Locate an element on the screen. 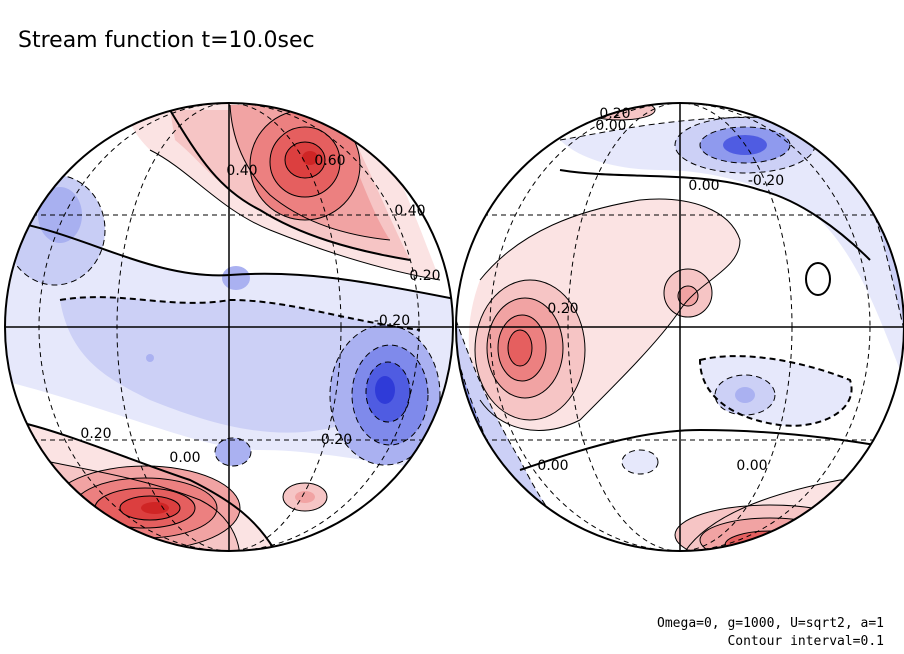 The width and height of the screenshot is (904, 654). contour-label: 0.60 is located at coordinates (329, 161).